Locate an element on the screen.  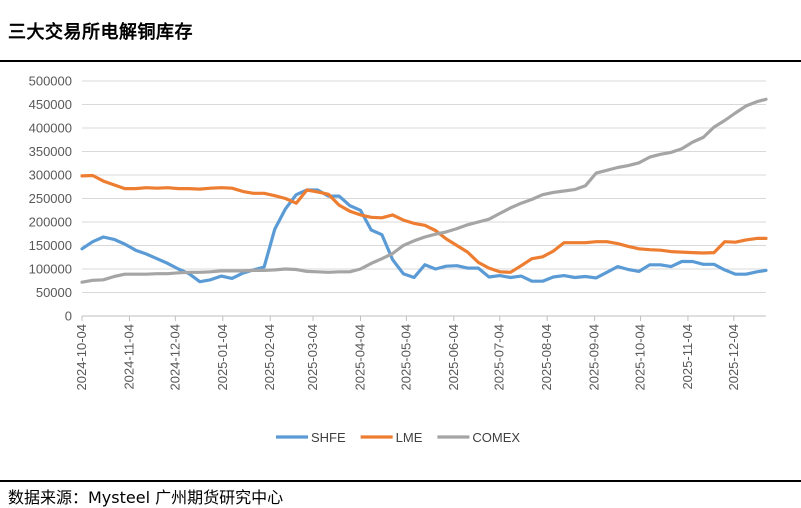
legend-label-shfe: SHFE is located at coordinates (328, 437).